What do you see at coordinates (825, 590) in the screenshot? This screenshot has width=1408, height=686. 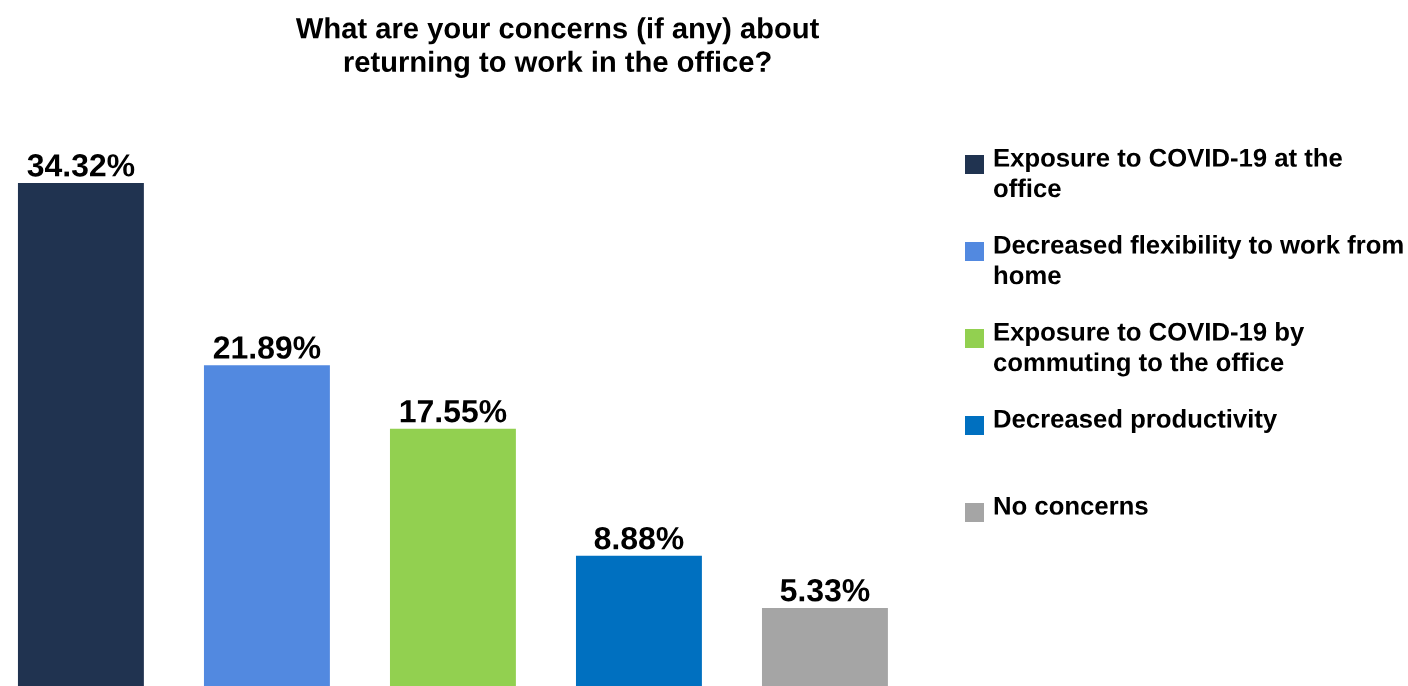 I see `data-label: 5.33%` at bounding box center [825, 590].